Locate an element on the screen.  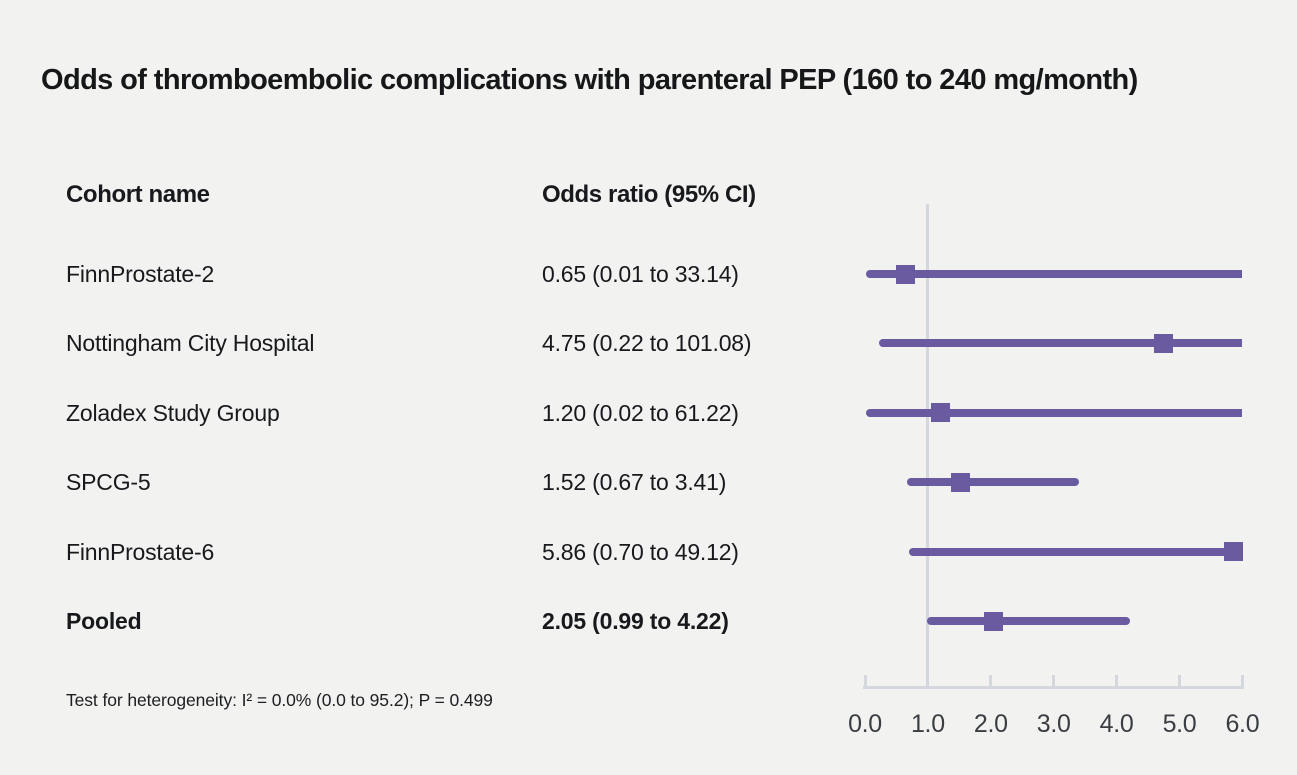
odds-ratio-label: 2.05 (0.99 to 4.22) is located at coordinates (635, 621).